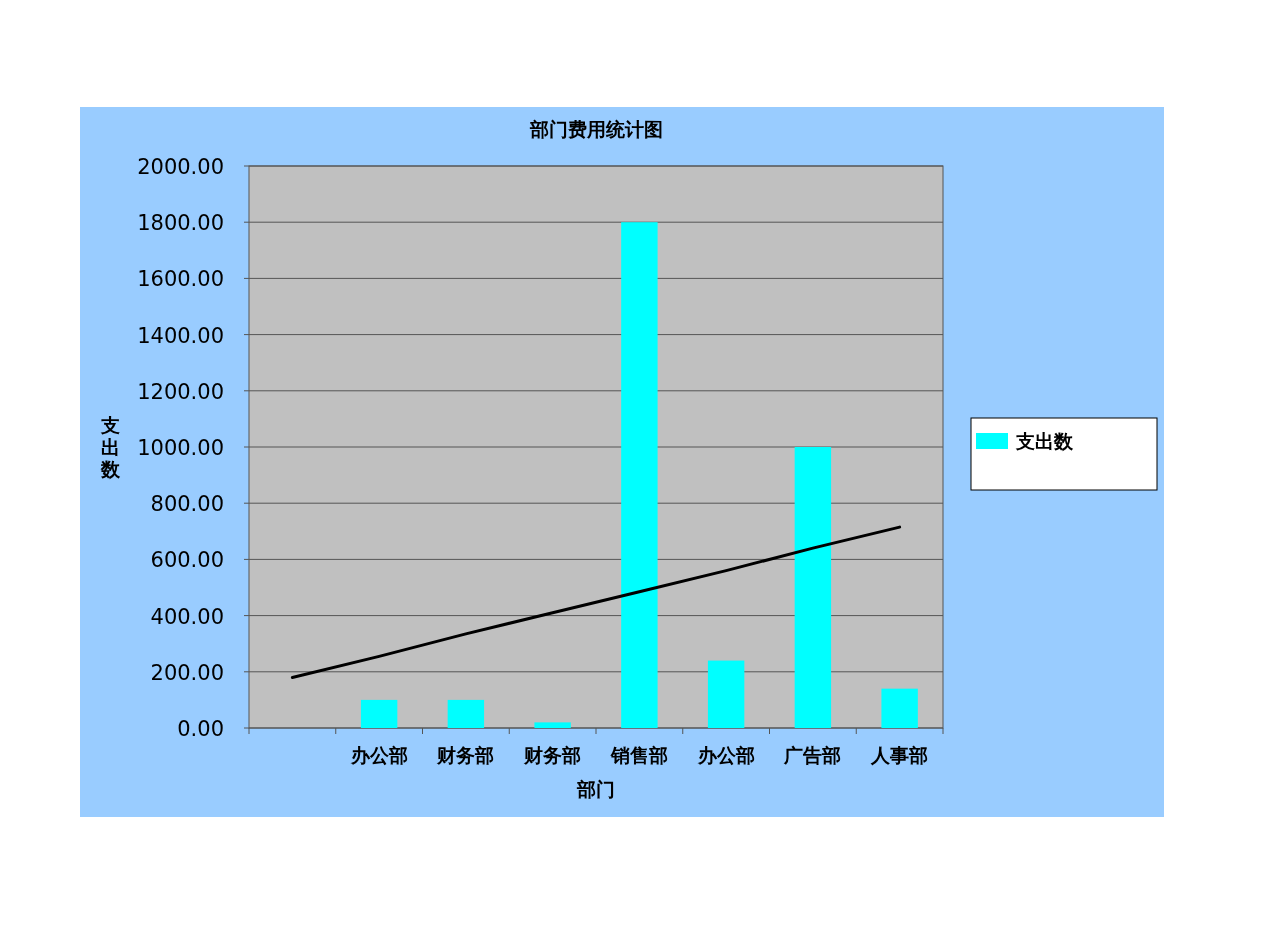  I want to click on y-tick-label: 400.00, so click(187, 616).